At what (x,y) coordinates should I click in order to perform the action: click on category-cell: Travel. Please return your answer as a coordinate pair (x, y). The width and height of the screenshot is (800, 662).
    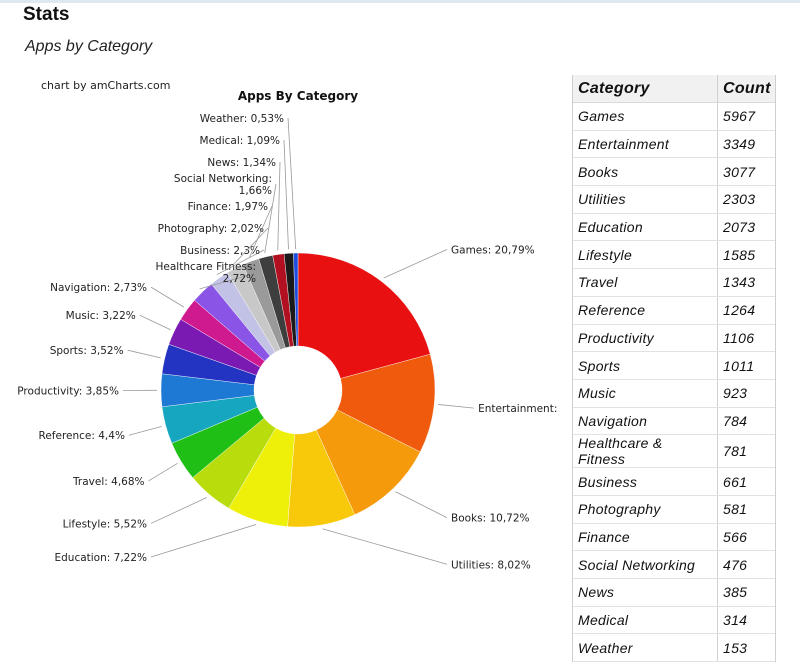
    Looking at the image, I should click on (645, 283).